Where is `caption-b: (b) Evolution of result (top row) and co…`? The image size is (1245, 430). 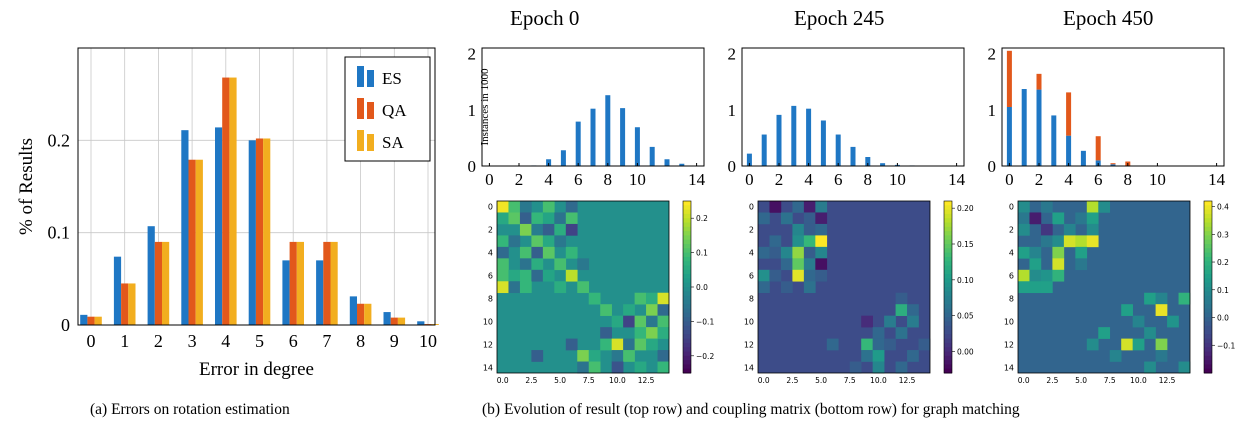 caption-b: (b) Evolution of result (top row) and co… is located at coordinates (751, 409).